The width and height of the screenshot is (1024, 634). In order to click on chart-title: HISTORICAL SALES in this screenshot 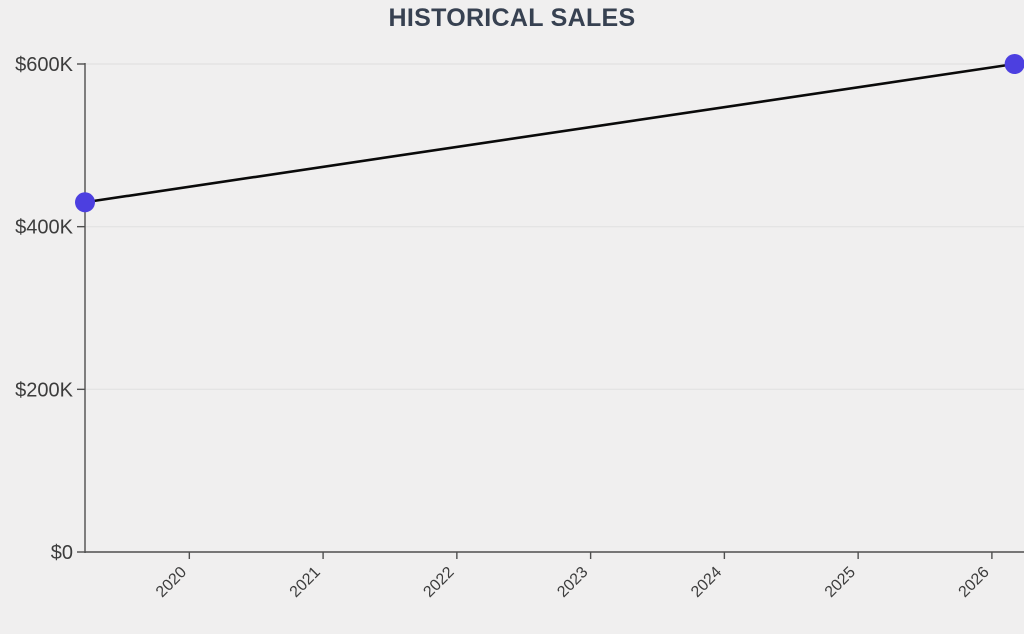, I will do `click(512, 18)`.